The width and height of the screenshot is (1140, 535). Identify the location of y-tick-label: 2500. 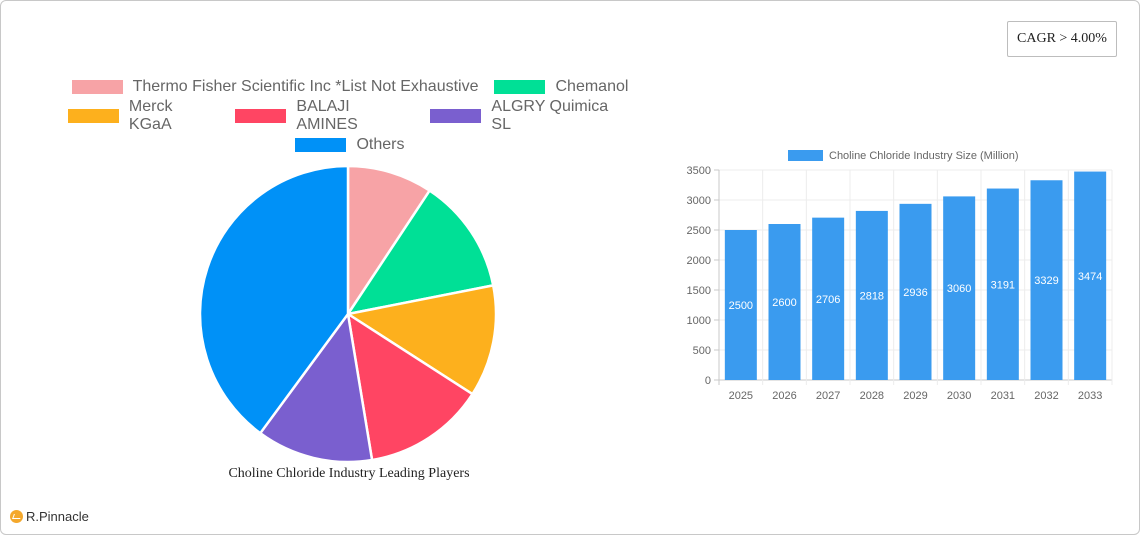
(699, 231).